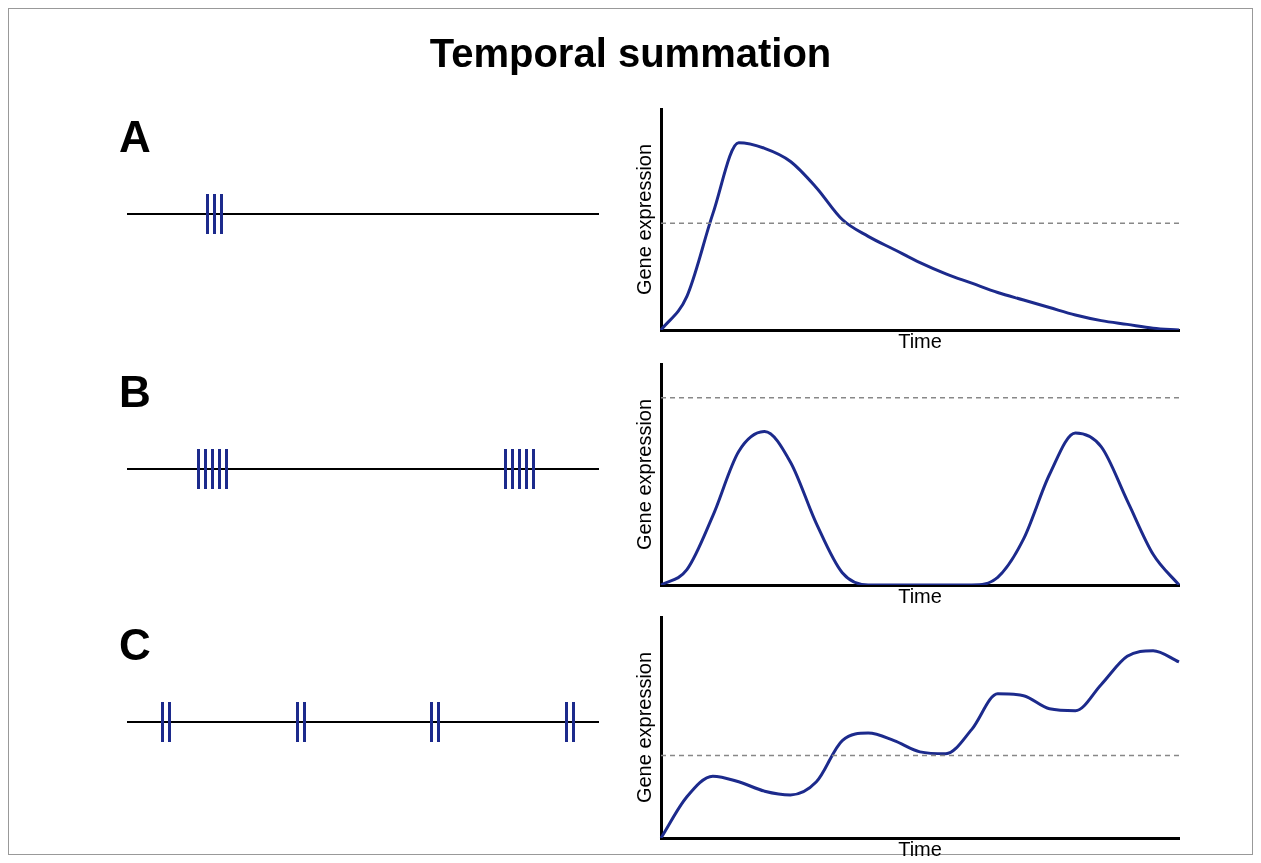 Image resolution: width=1261 pixels, height=863 pixels. I want to click on chart-title: Temporal summation, so click(630, 53).